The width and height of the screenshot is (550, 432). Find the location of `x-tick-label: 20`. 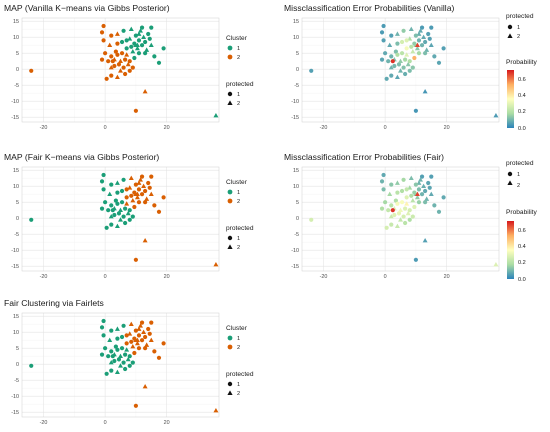

x-tick-label: 20 is located at coordinates (167, 128).